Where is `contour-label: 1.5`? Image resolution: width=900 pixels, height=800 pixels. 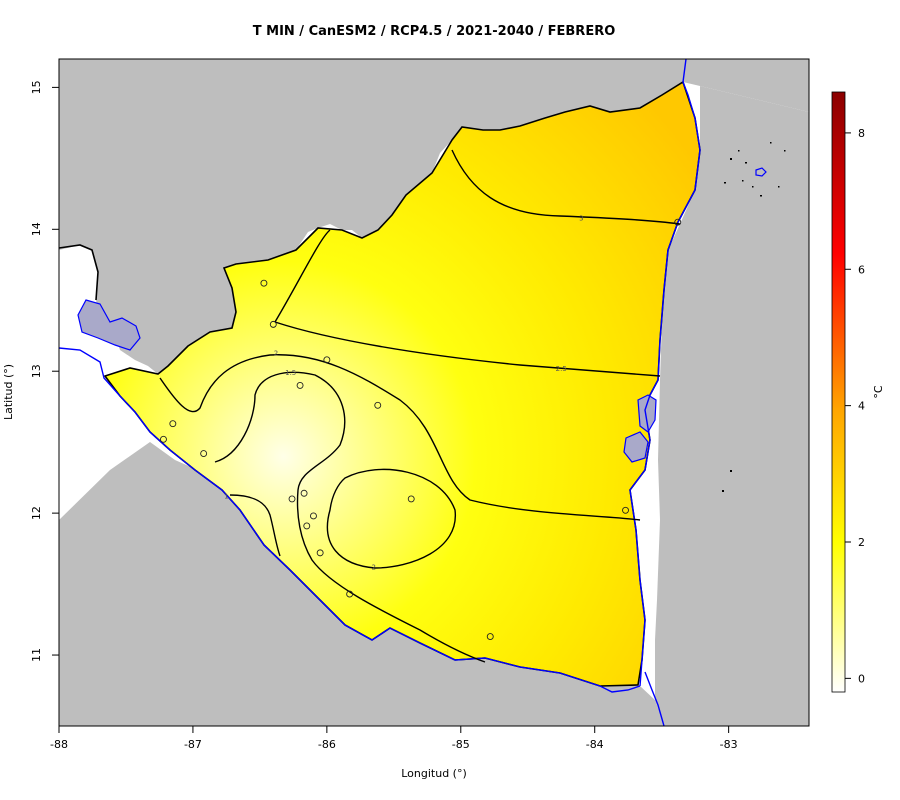 contour-label: 1.5 is located at coordinates (290, 373).